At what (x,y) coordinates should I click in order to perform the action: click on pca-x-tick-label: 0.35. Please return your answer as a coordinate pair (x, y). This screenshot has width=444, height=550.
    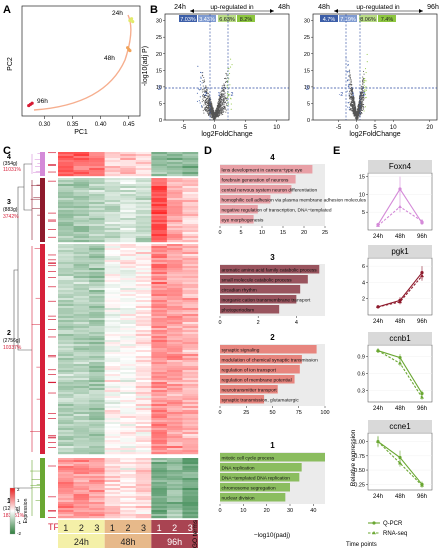
    Looking at the image, I should click on (73, 125).